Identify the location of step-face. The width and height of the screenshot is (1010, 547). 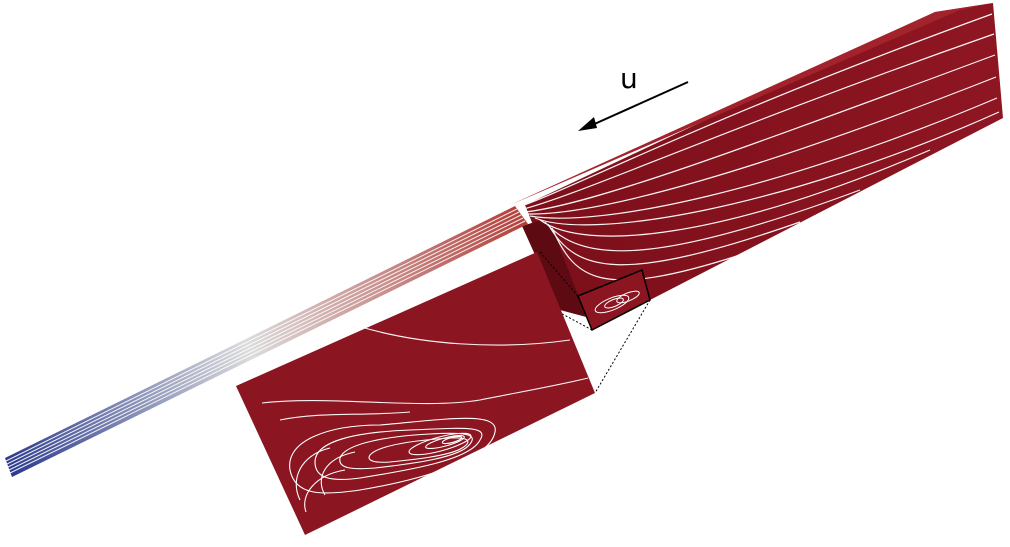
(556, 268).